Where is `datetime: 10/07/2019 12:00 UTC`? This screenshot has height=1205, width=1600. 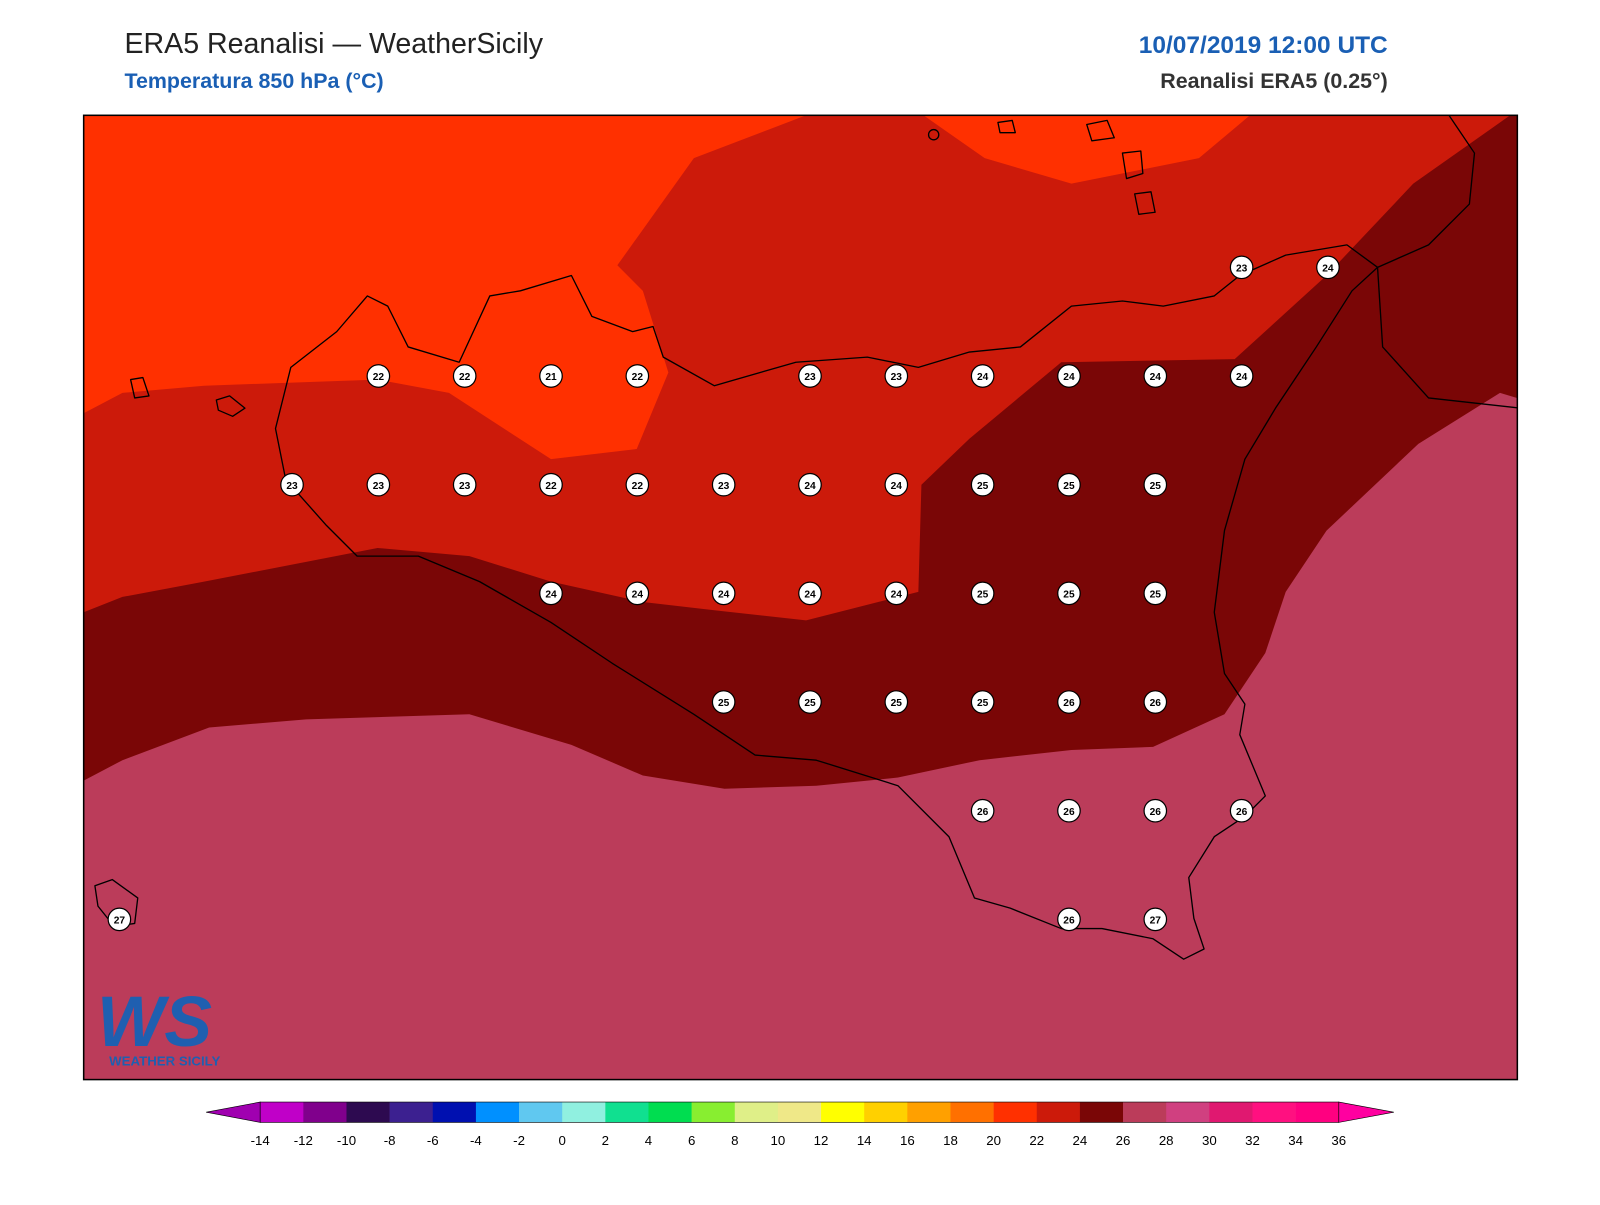
datetime: 10/07/2019 12:00 UTC is located at coordinates (1263, 45).